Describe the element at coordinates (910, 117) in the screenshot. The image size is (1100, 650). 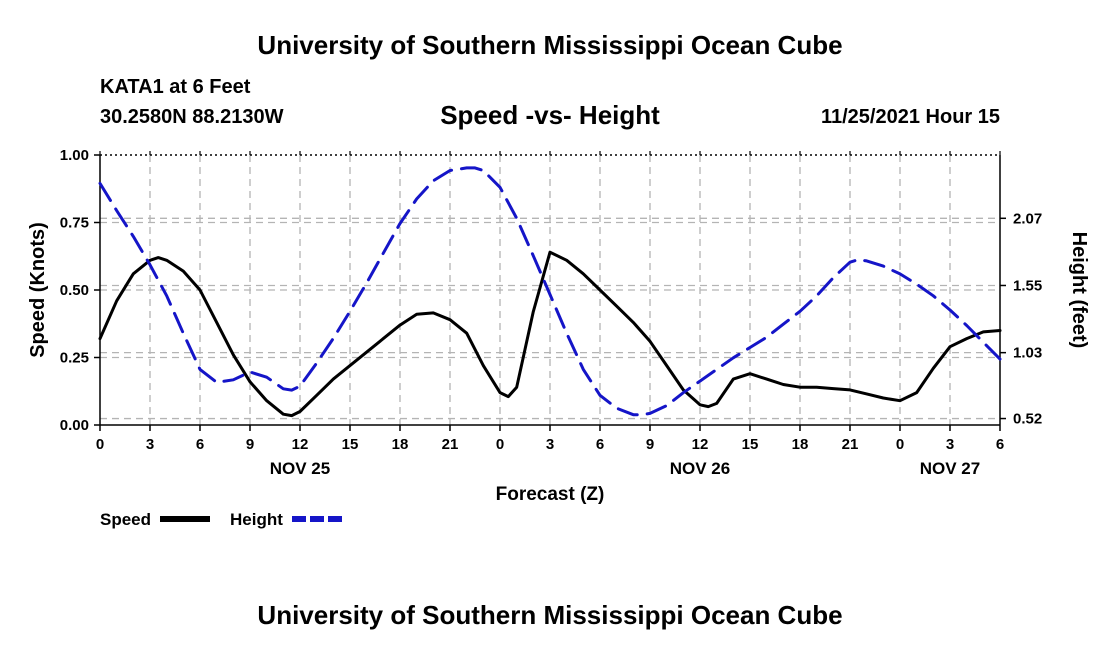
I see `forecast-datetime: 11/25/2021 Hour 15` at that location.